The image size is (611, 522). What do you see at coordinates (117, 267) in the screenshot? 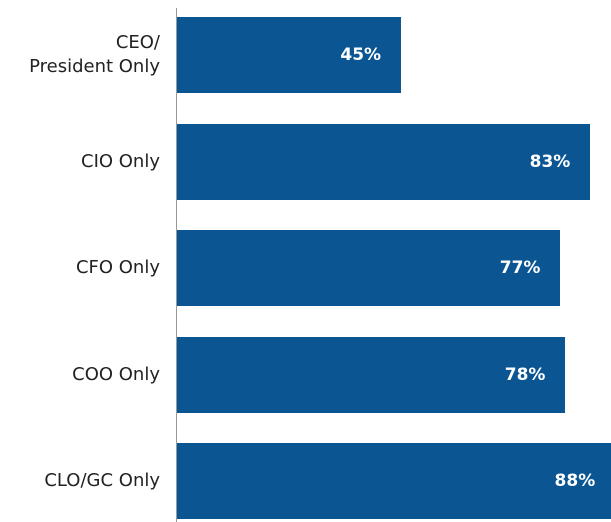
I see `y-tick-label: CFO Only` at bounding box center [117, 267].